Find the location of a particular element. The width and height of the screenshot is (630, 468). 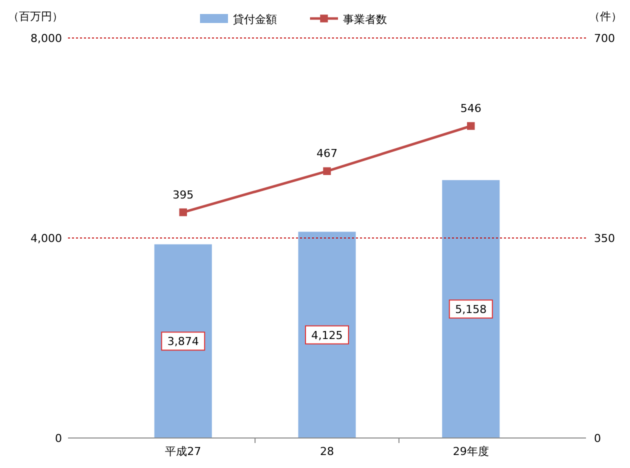

data-label: 467 is located at coordinates (327, 153).